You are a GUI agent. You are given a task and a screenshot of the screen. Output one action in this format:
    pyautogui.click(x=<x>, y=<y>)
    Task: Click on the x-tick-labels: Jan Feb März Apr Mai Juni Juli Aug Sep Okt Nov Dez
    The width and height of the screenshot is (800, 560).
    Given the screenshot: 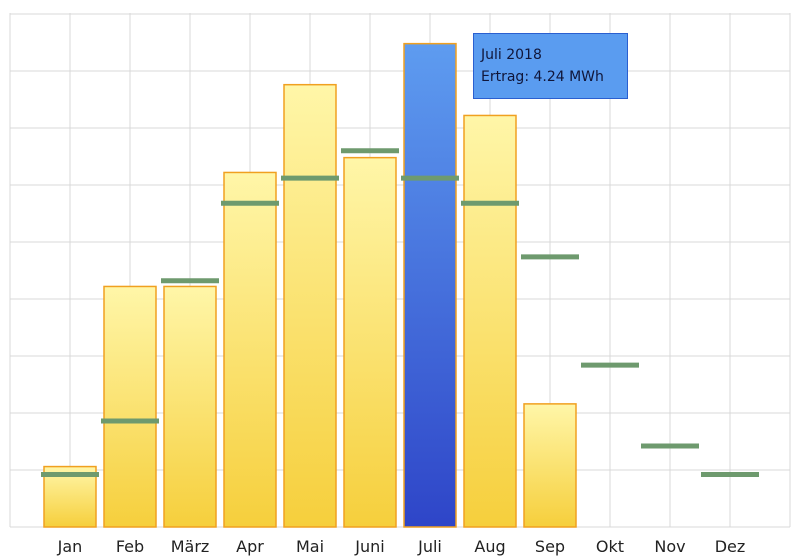 What is the action you would take?
    pyautogui.click(x=401, y=546)
    